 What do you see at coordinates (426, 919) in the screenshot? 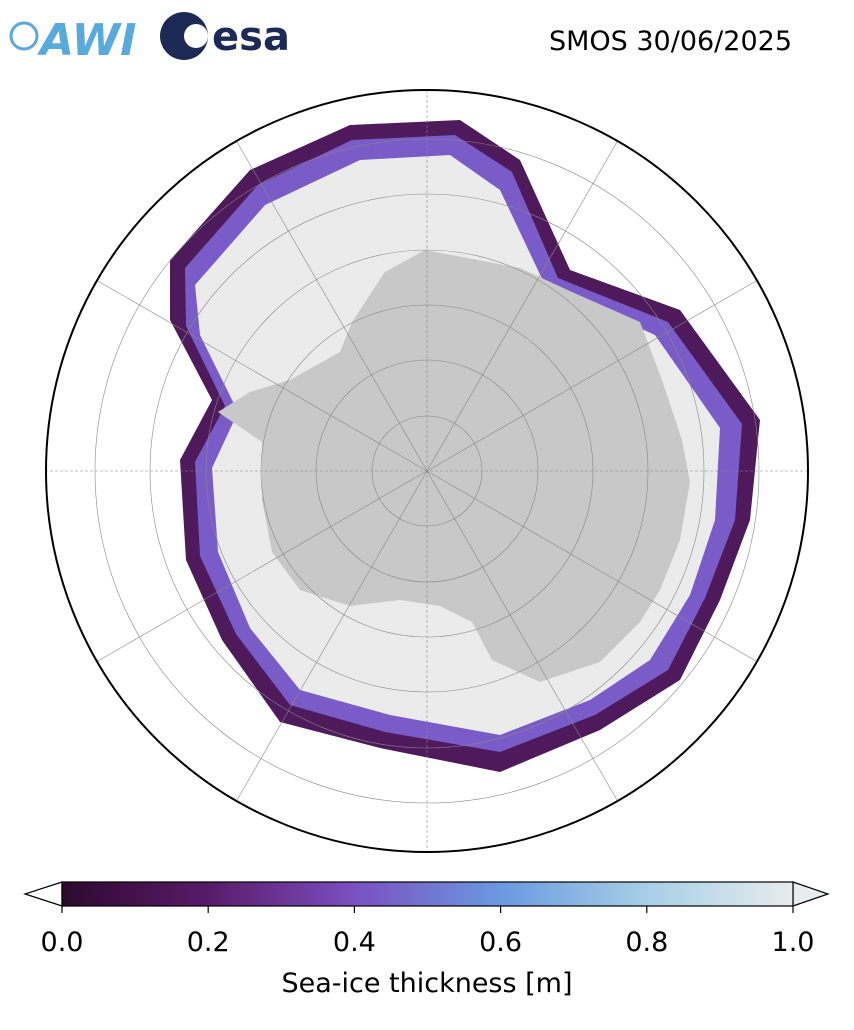
I see `colorbar: 0.0 0.2 0.4 0.6 0.8 1.0` at bounding box center [426, 919].